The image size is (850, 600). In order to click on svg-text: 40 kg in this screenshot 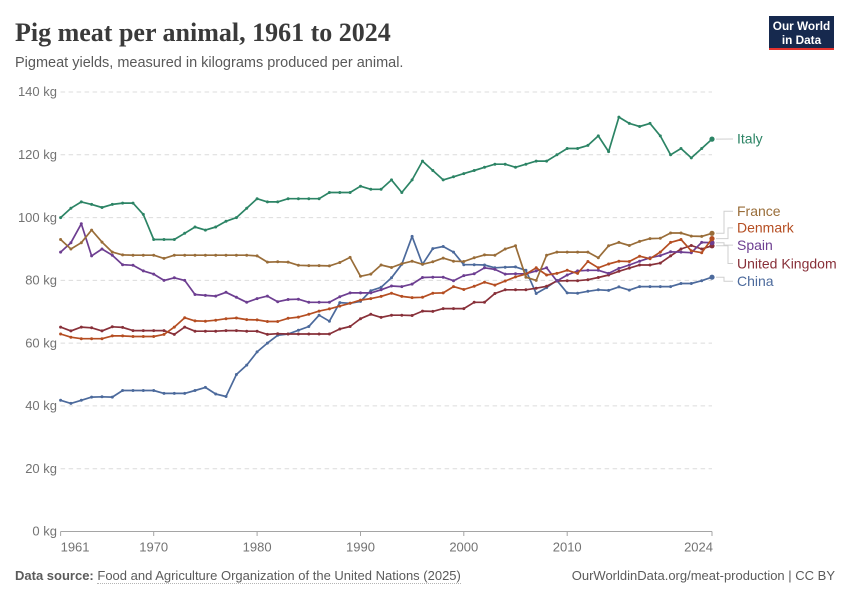, I will do `click(41, 405)`.